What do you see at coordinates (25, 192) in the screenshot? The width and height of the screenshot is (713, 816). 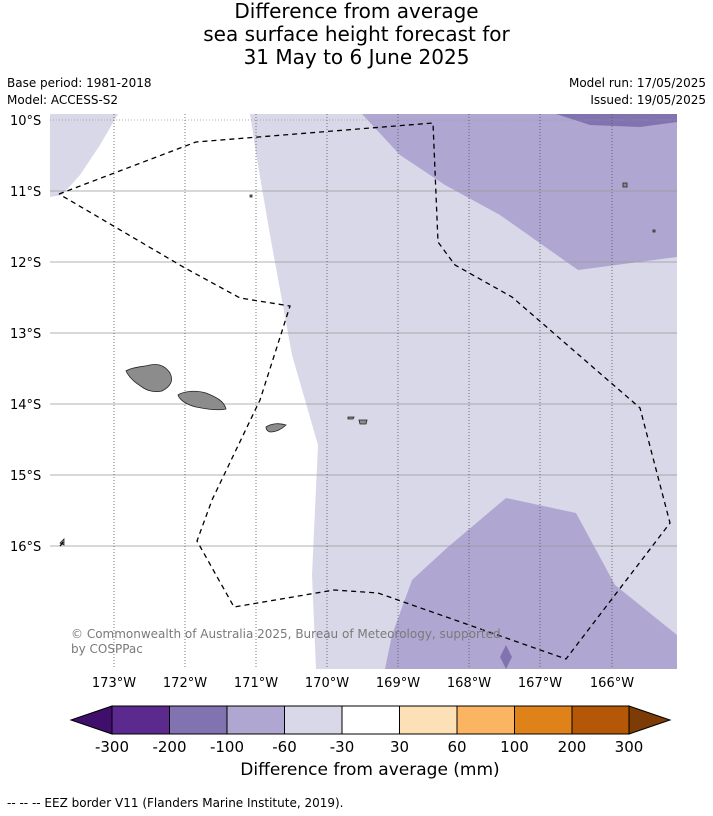 I see `lat-label: 11°S` at bounding box center [25, 192].